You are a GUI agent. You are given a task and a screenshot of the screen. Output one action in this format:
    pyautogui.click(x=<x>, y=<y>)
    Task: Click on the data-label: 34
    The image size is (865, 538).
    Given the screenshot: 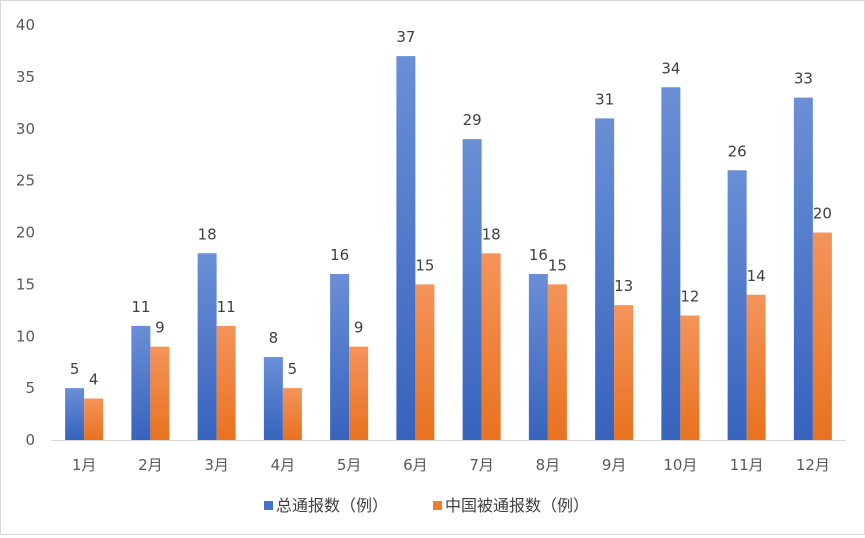 What is the action you would take?
    pyautogui.click(x=670, y=68)
    